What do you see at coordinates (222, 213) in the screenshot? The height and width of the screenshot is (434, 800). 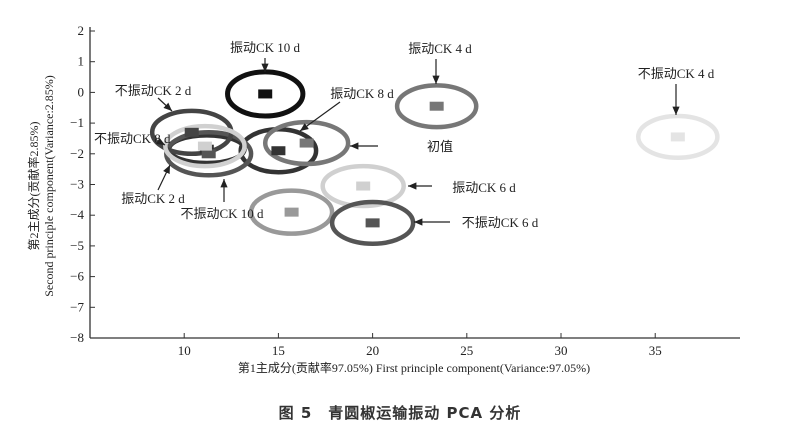 I see `annotation-label: 不振动CK 10 d` at bounding box center [222, 213].